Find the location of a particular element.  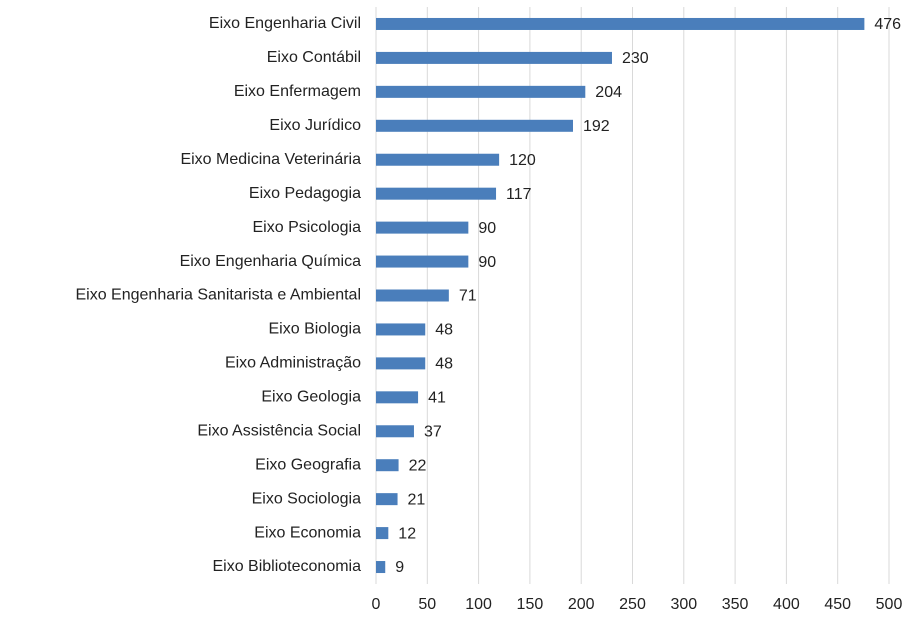

y-tick-label: Eixo Psicologia is located at coordinates (307, 227).